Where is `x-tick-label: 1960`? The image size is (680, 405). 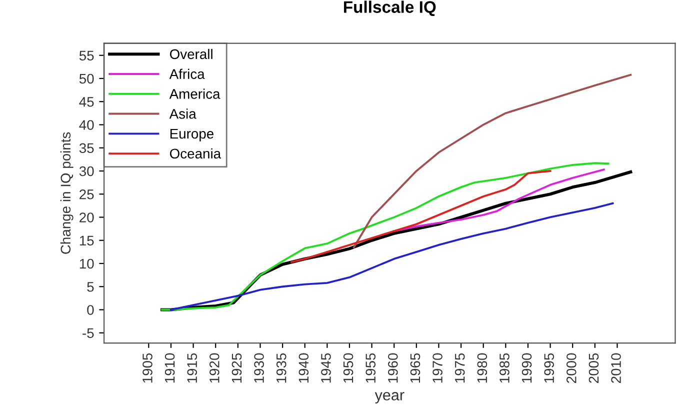 x-tick-label: 1960 is located at coordinates (393, 368).